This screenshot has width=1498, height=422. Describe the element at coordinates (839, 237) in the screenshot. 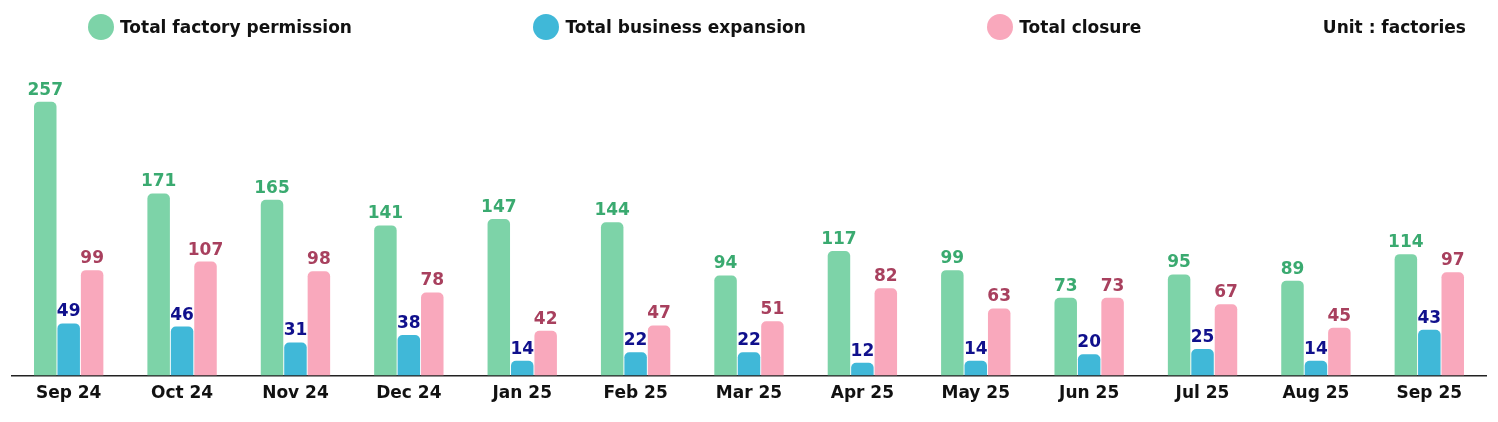

I see `data-label: 117` at that location.